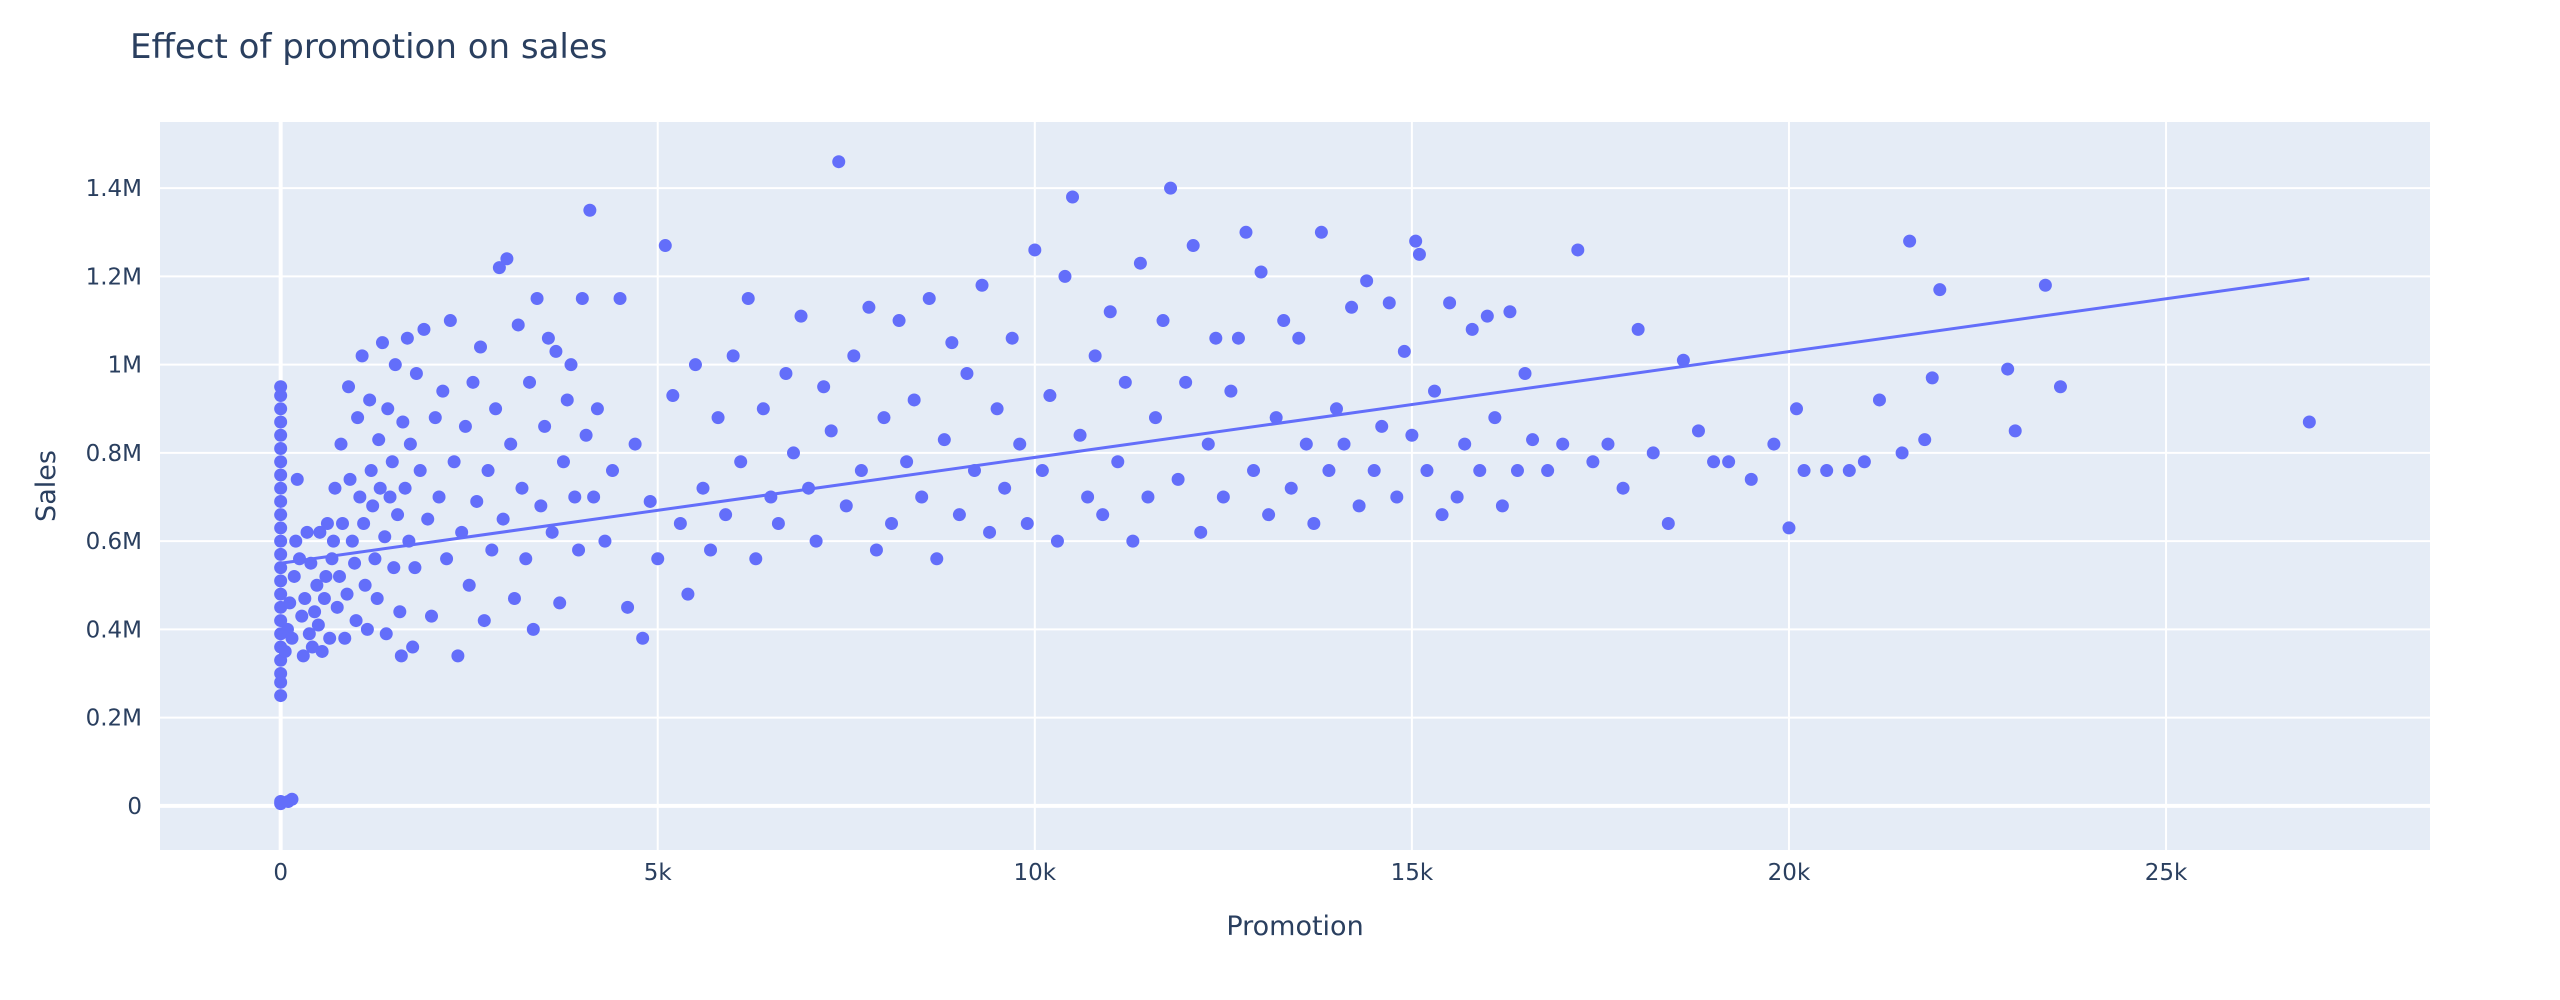 The width and height of the screenshot is (2560, 1000). I want to click on x-tick-label: 15k, so click(1412, 873).